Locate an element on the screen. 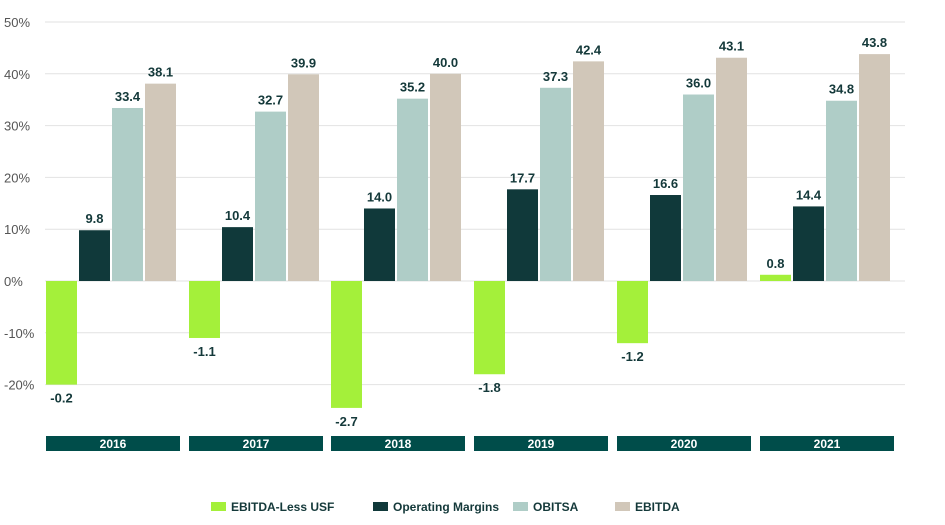  x-tick-label: 2021 is located at coordinates (827, 444).